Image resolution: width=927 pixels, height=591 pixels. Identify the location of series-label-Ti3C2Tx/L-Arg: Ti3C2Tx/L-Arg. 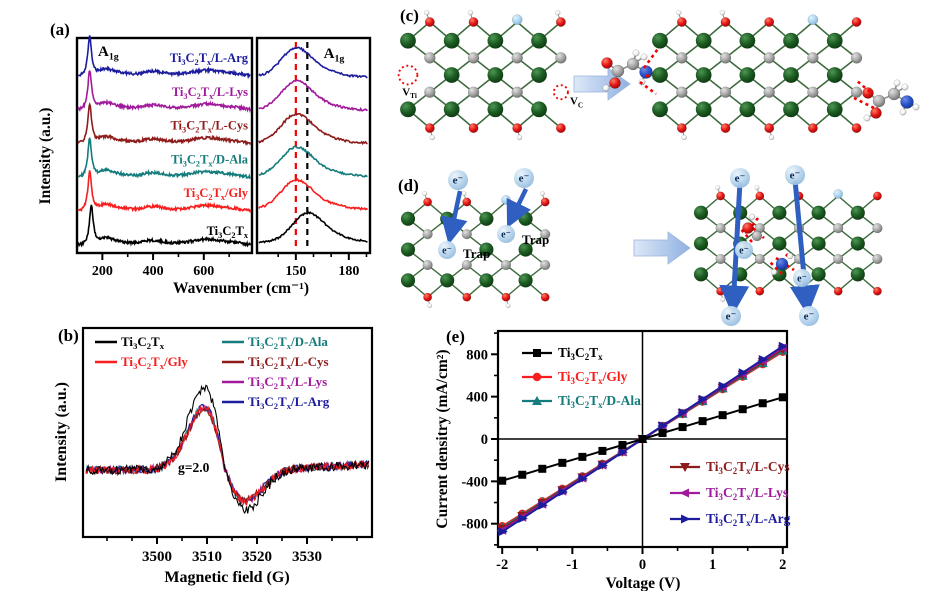
(209, 59).